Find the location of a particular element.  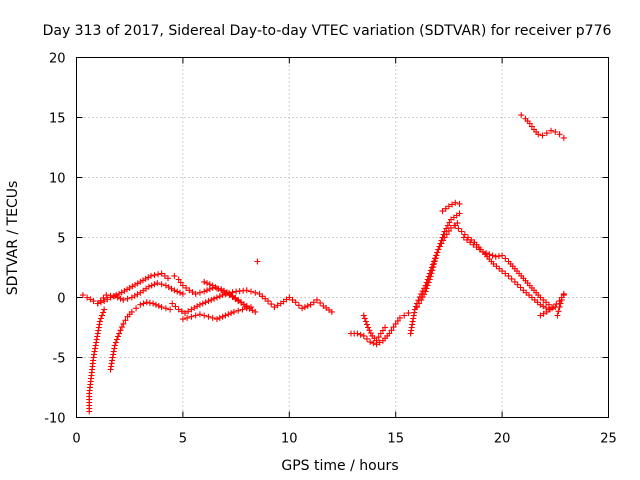

y-axis-label: SDTVAR / TECUs is located at coordinates (13, 238).